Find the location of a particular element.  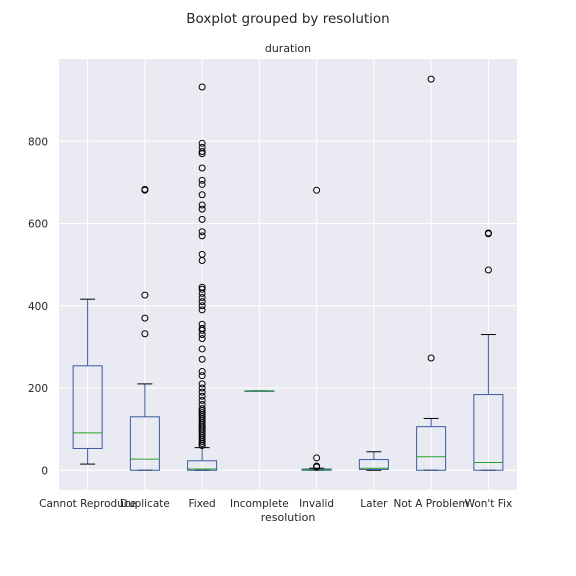

x-tick-label: Later is located at coordinates (374, 504).